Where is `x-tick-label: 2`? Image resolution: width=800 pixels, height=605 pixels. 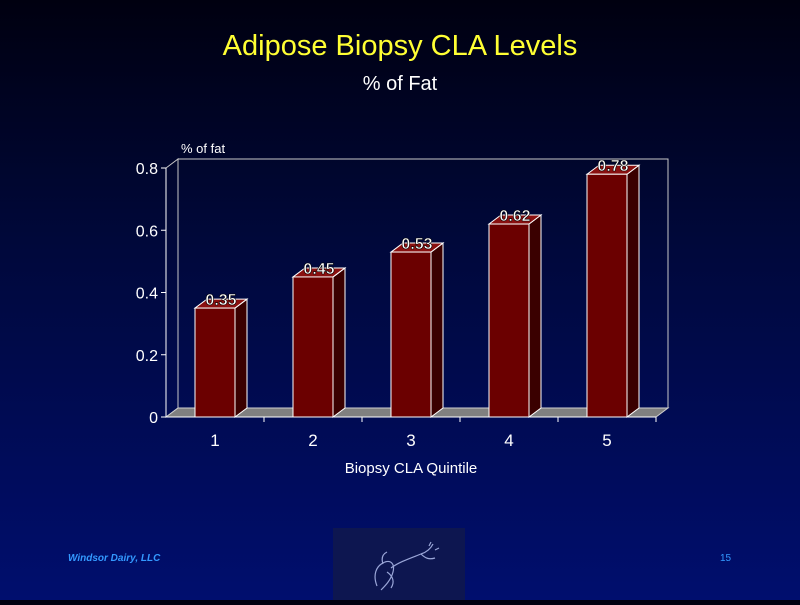
x-tick-label: 2 is located at coordinates (312, 440).